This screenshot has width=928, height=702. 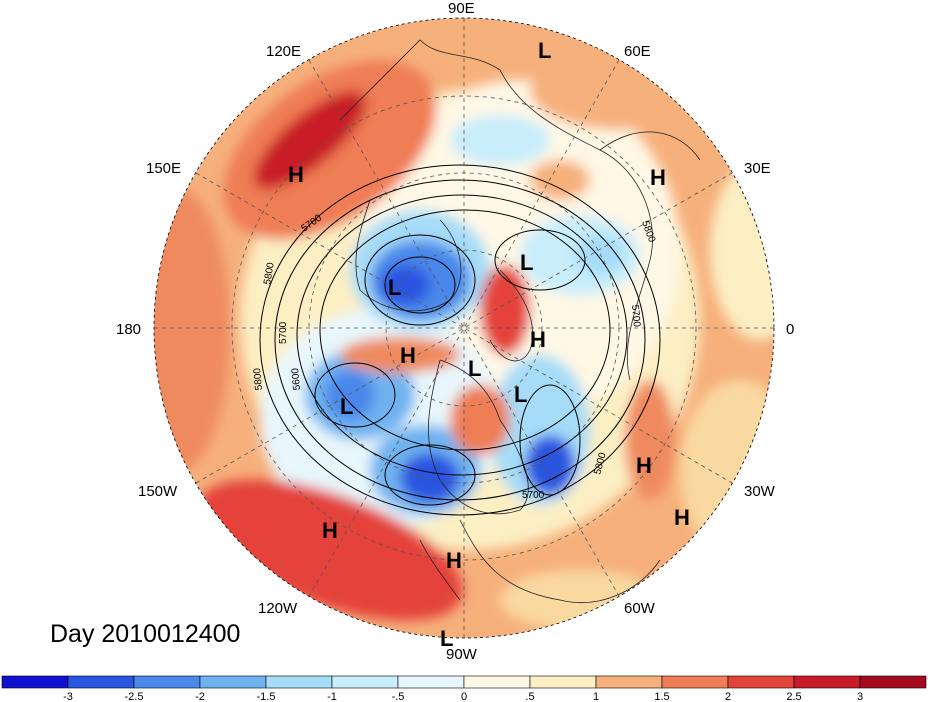 What do you see at coordinates (462, 654) in the screenshot?
I see `lon-label-90w: 90W` at bounding box center [462, 654].